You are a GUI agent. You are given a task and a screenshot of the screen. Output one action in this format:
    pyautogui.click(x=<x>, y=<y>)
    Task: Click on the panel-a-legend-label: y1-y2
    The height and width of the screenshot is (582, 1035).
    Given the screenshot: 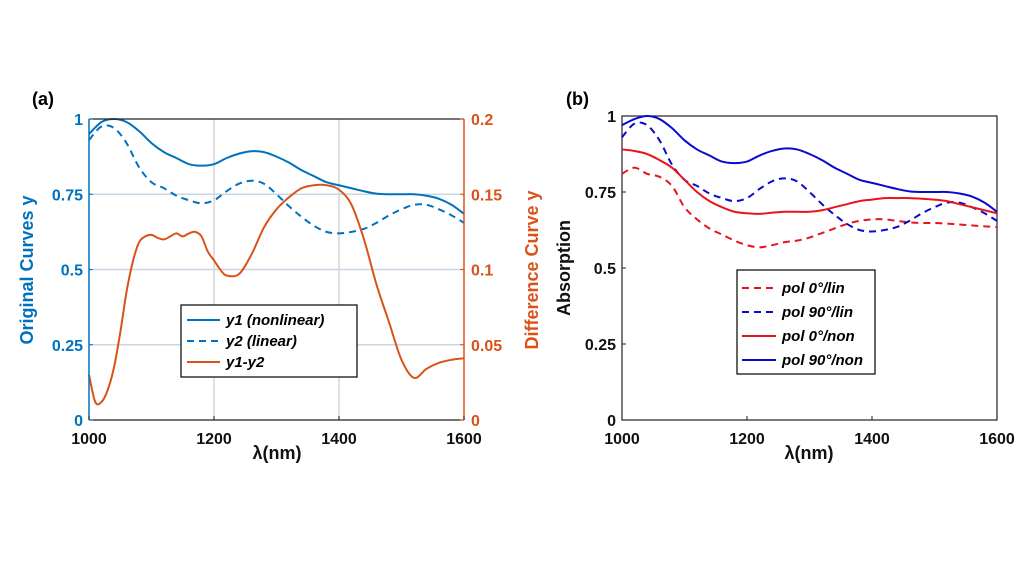 What is the action you would take?
    pyautogui.click(x=245, y=362)
    